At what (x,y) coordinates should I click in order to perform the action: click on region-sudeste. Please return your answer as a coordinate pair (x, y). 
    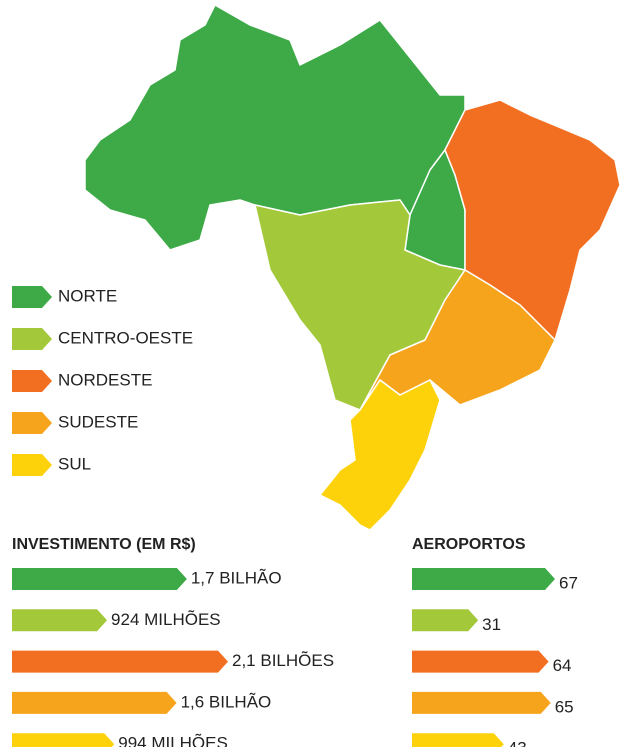
    Looking at the image, I should click on (457, 340).